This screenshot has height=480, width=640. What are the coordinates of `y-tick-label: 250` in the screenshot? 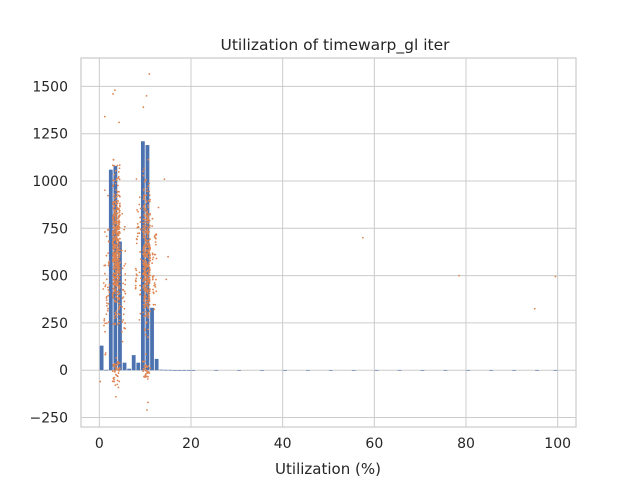 It's located at (54, 324).